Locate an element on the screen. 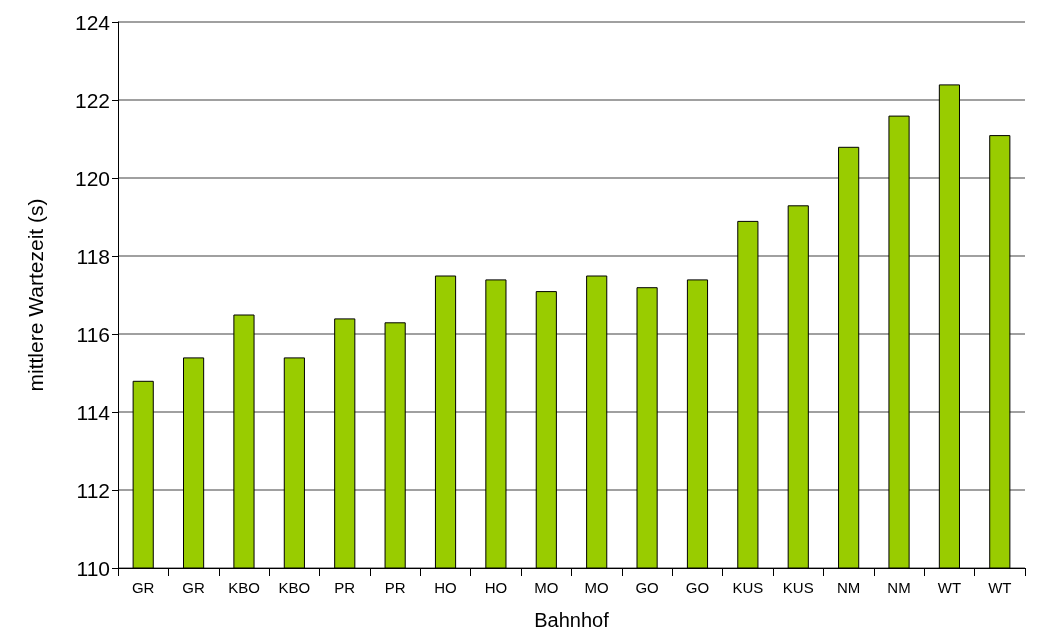  y-tick-label: 112 is located at coordinates (93, 490).